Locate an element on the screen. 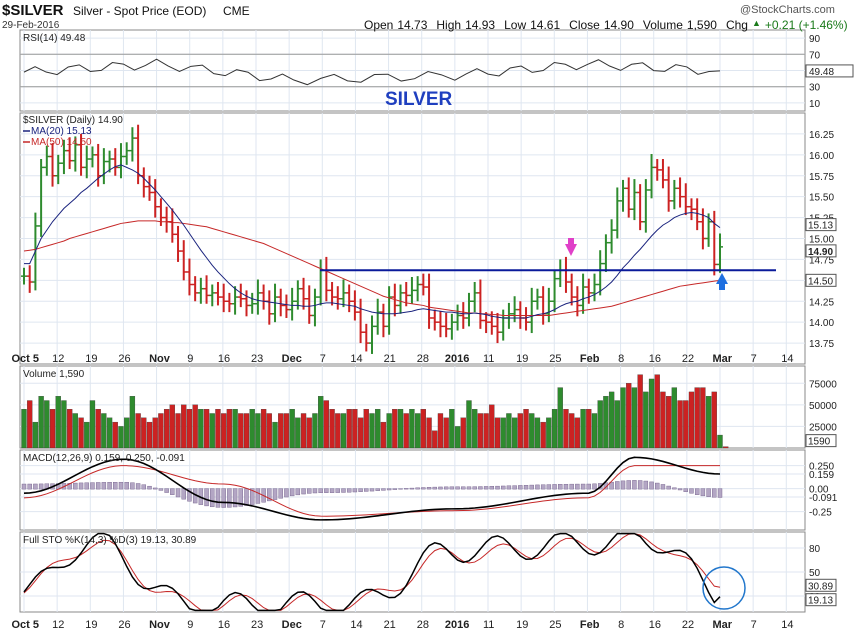  tick-label-price: 14.25 is located at coordinates (821, 302).